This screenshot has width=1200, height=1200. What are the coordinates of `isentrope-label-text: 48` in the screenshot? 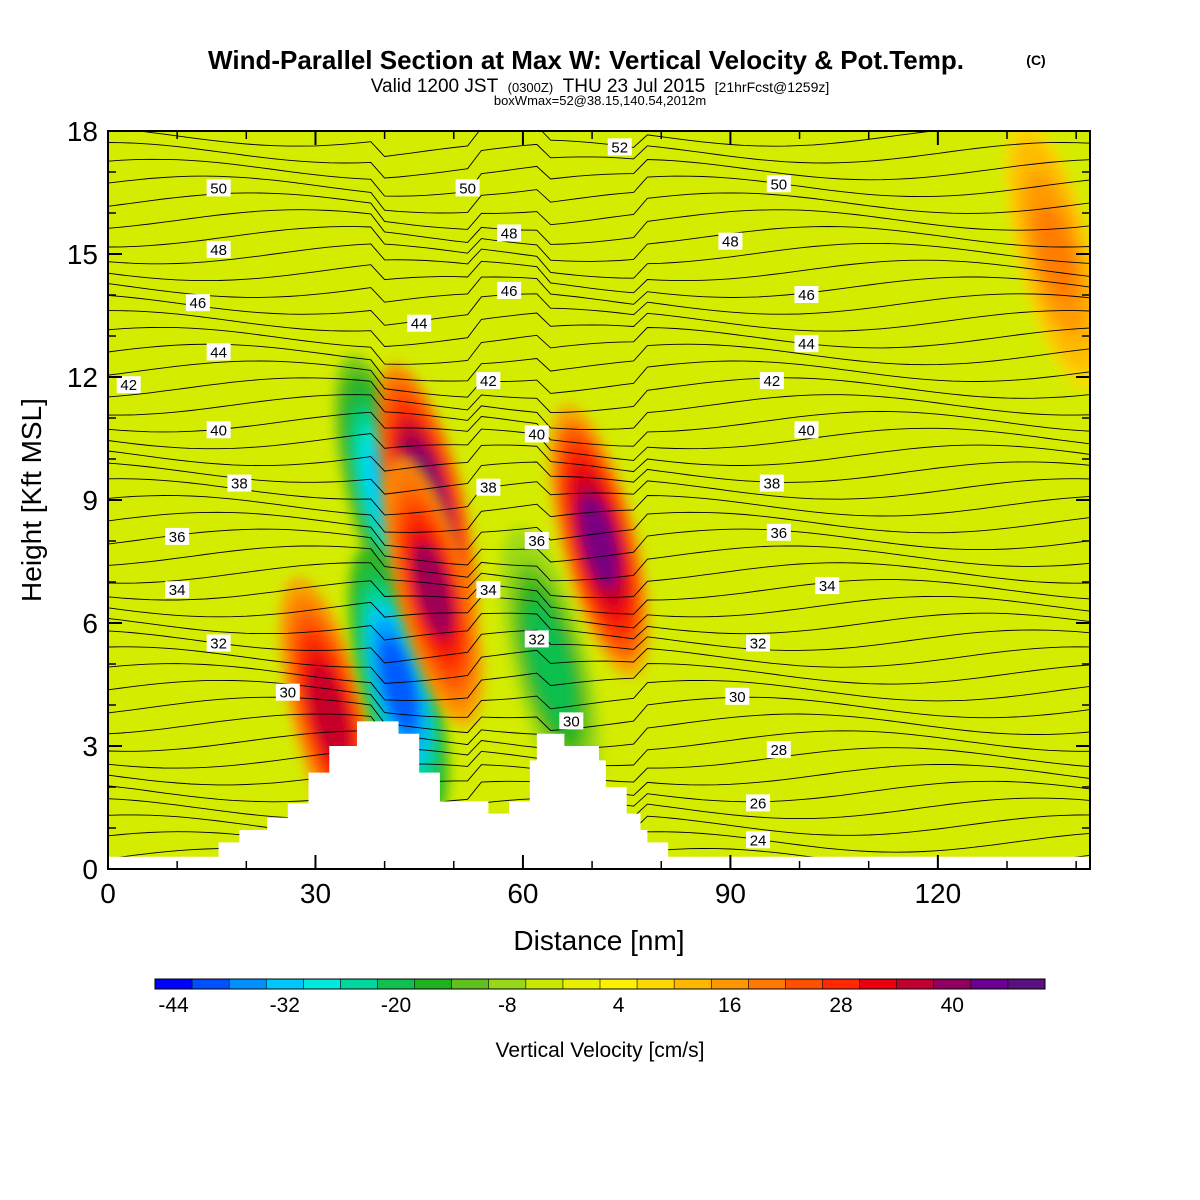 It's located at (218, 250).